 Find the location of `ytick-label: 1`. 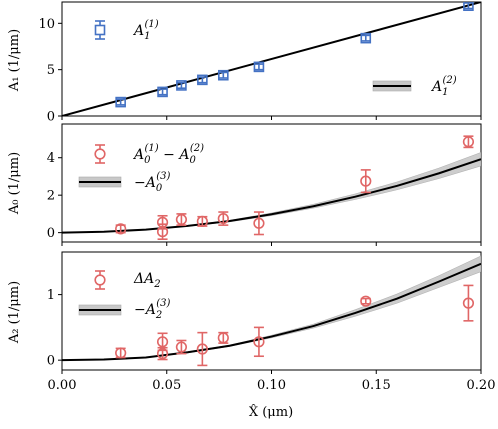

ytick-label: 1 is located at coordinates (51, 295).